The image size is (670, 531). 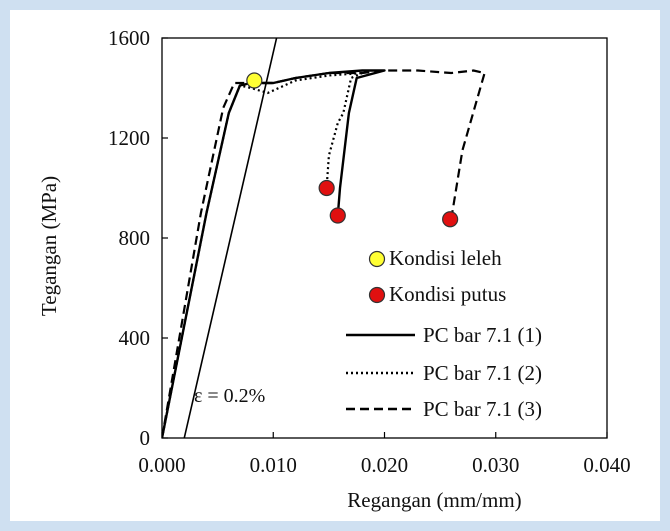 What do you see at coordinates (161, 465) in the screenshot?
I see `x-tick-label: 0.000` at bounding box center [161, 465].